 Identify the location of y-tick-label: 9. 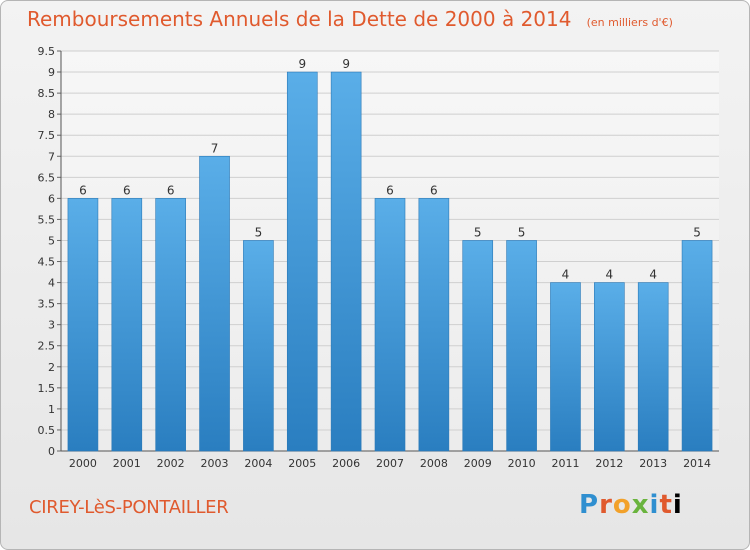
(51, 72).